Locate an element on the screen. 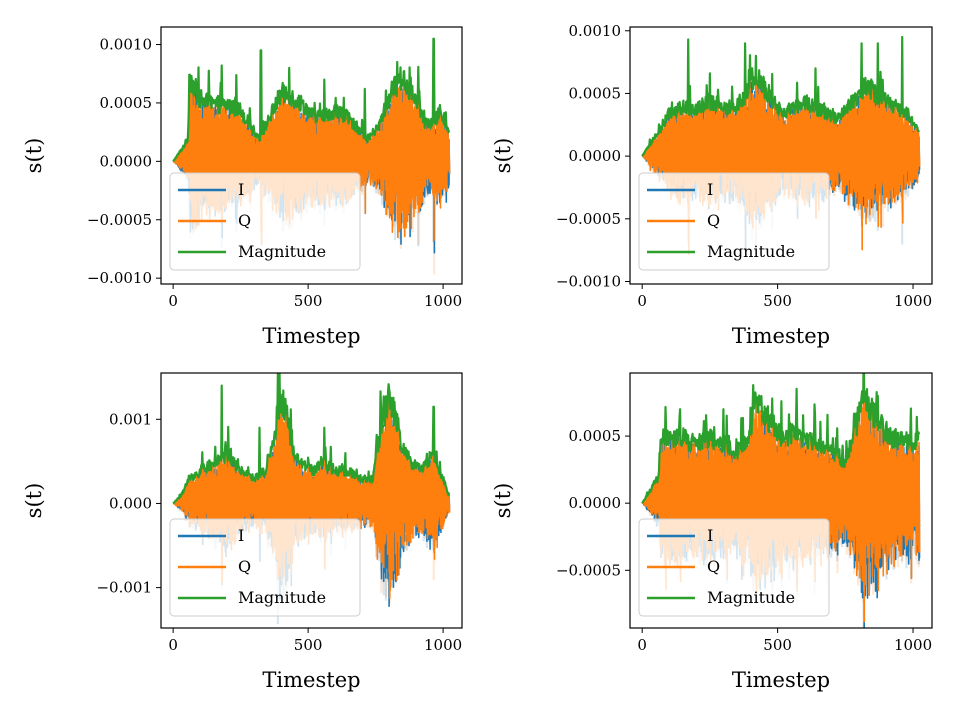 The width and height of the screenshot is (960, 720). y-tick-label: −0.001 is located at coordinates (124, 588).